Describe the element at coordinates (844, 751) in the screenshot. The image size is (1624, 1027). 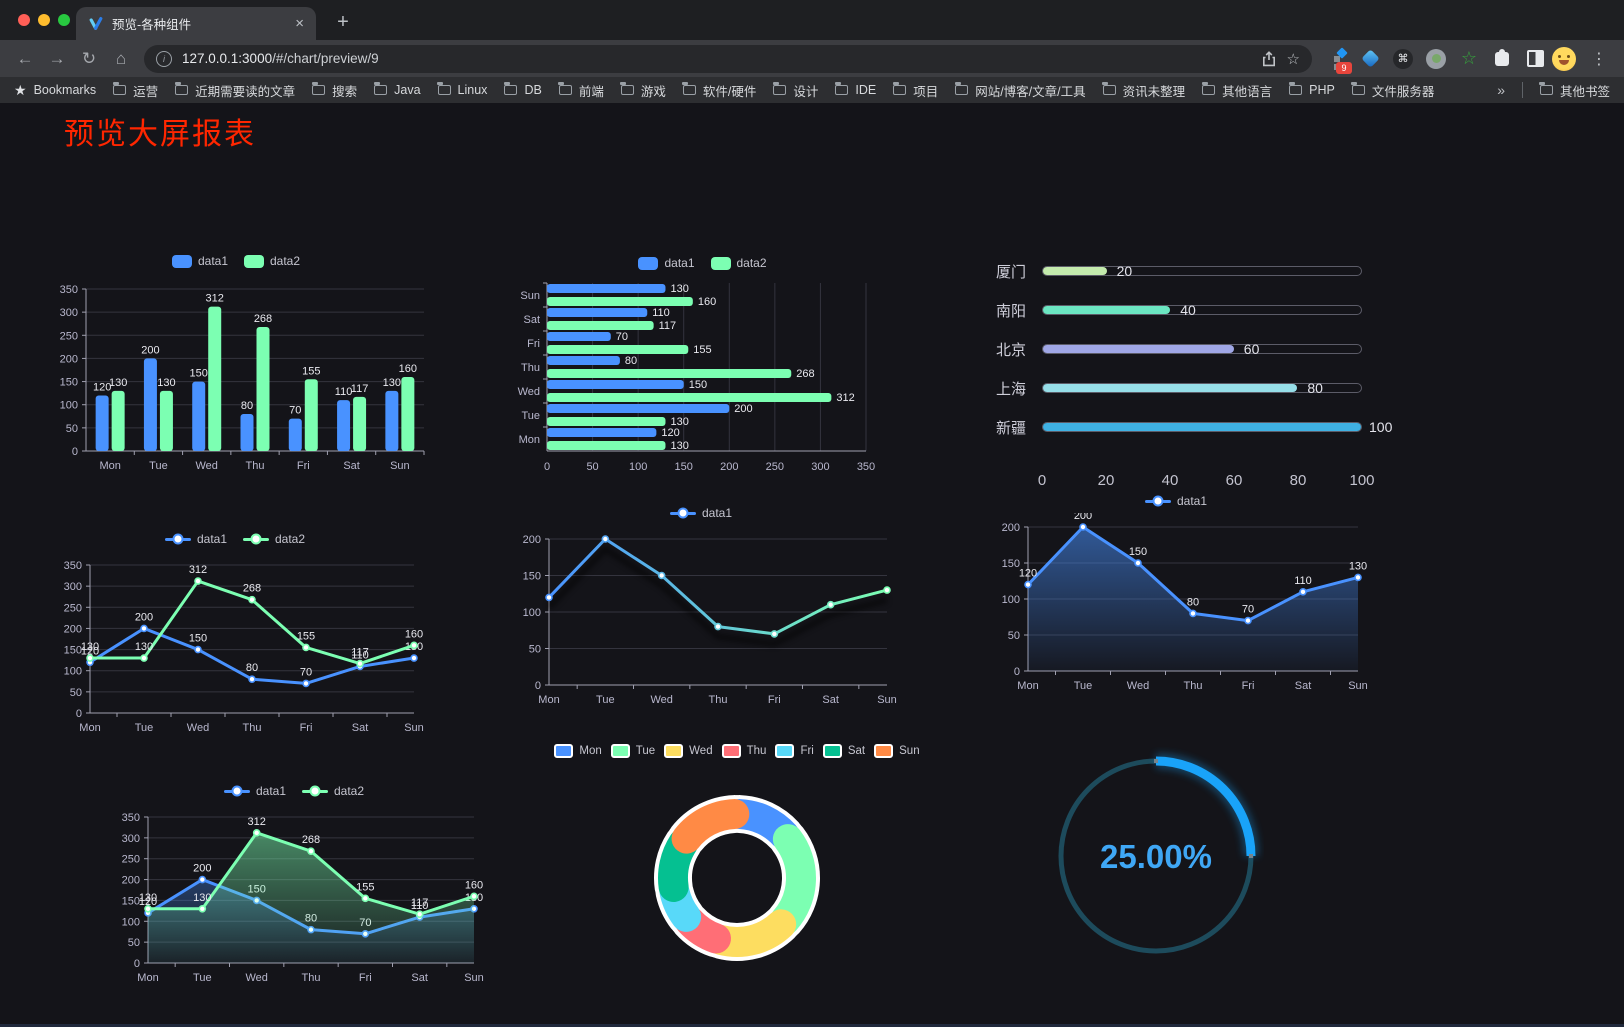
I see `legend-item-Sat: Sat` at that location.